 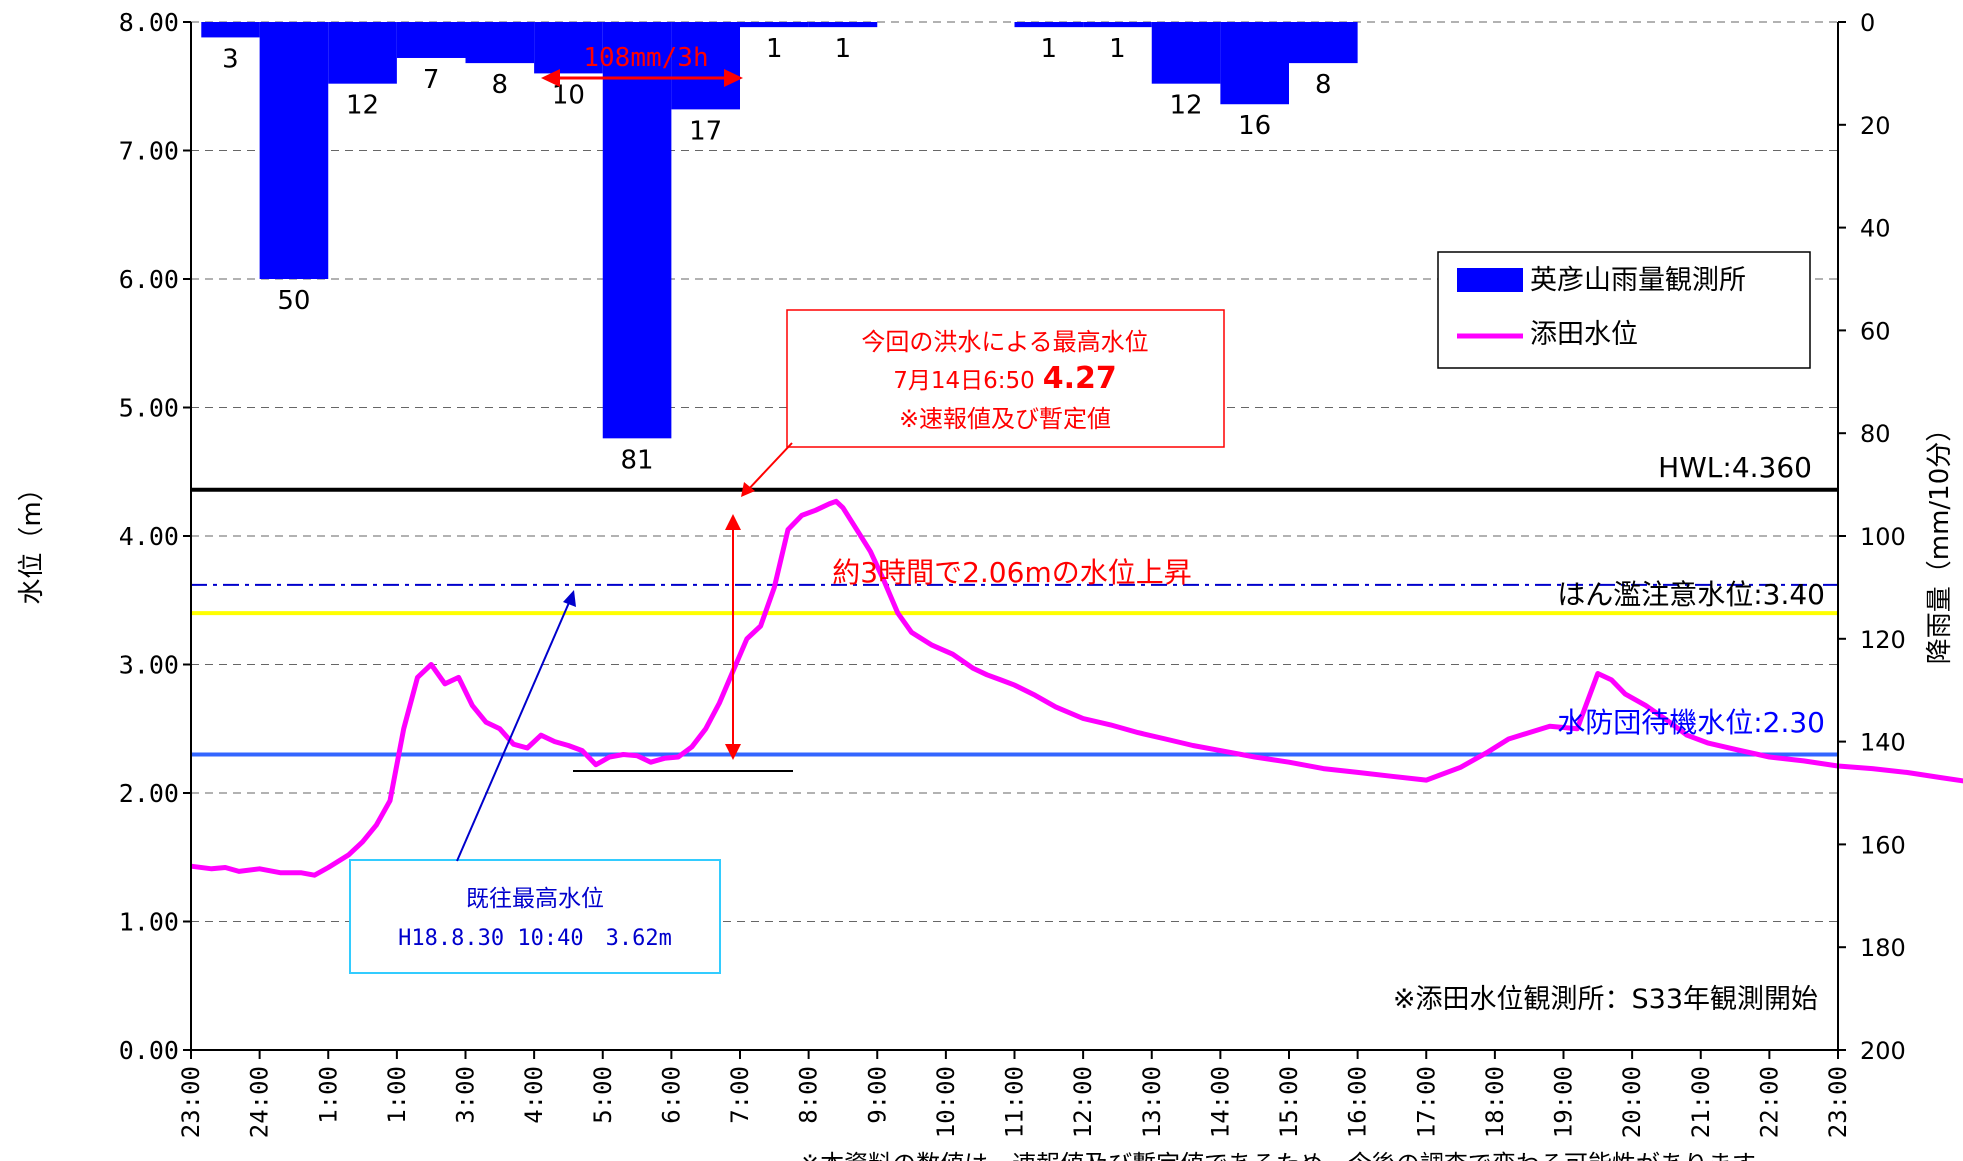 What do you see at coordinates (1867, 23) in the screenshot?
I see `y-right-tick-label: 0` at bounding box center [1867, 23].